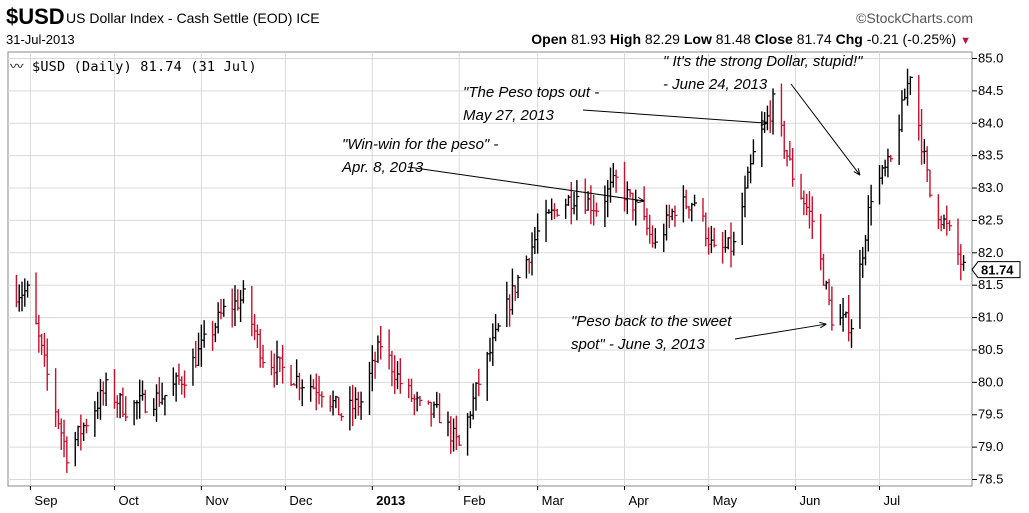 The width and height of the screenshot is (1029, 513). I want to click on y-tick-label: 79.0, so click(990, 446).